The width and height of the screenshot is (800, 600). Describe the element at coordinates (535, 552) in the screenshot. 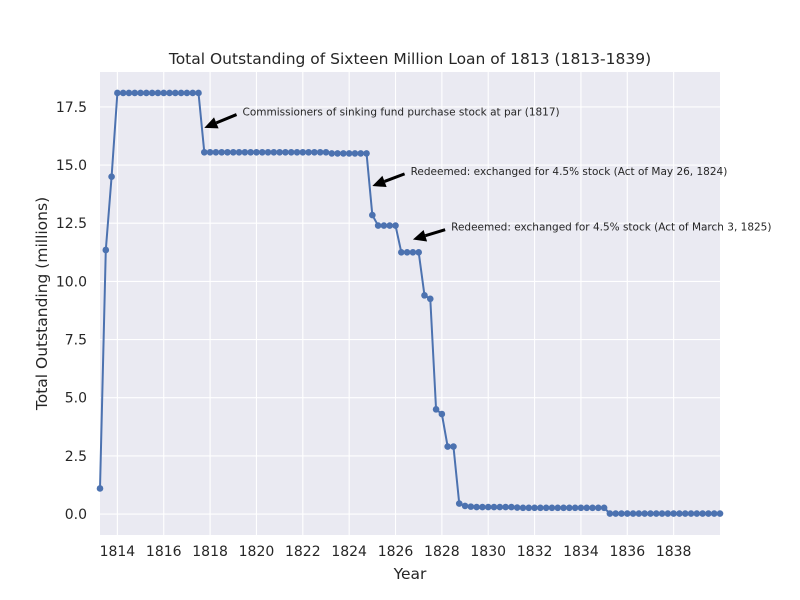

I see `x-tick-label: 1832` at that location.